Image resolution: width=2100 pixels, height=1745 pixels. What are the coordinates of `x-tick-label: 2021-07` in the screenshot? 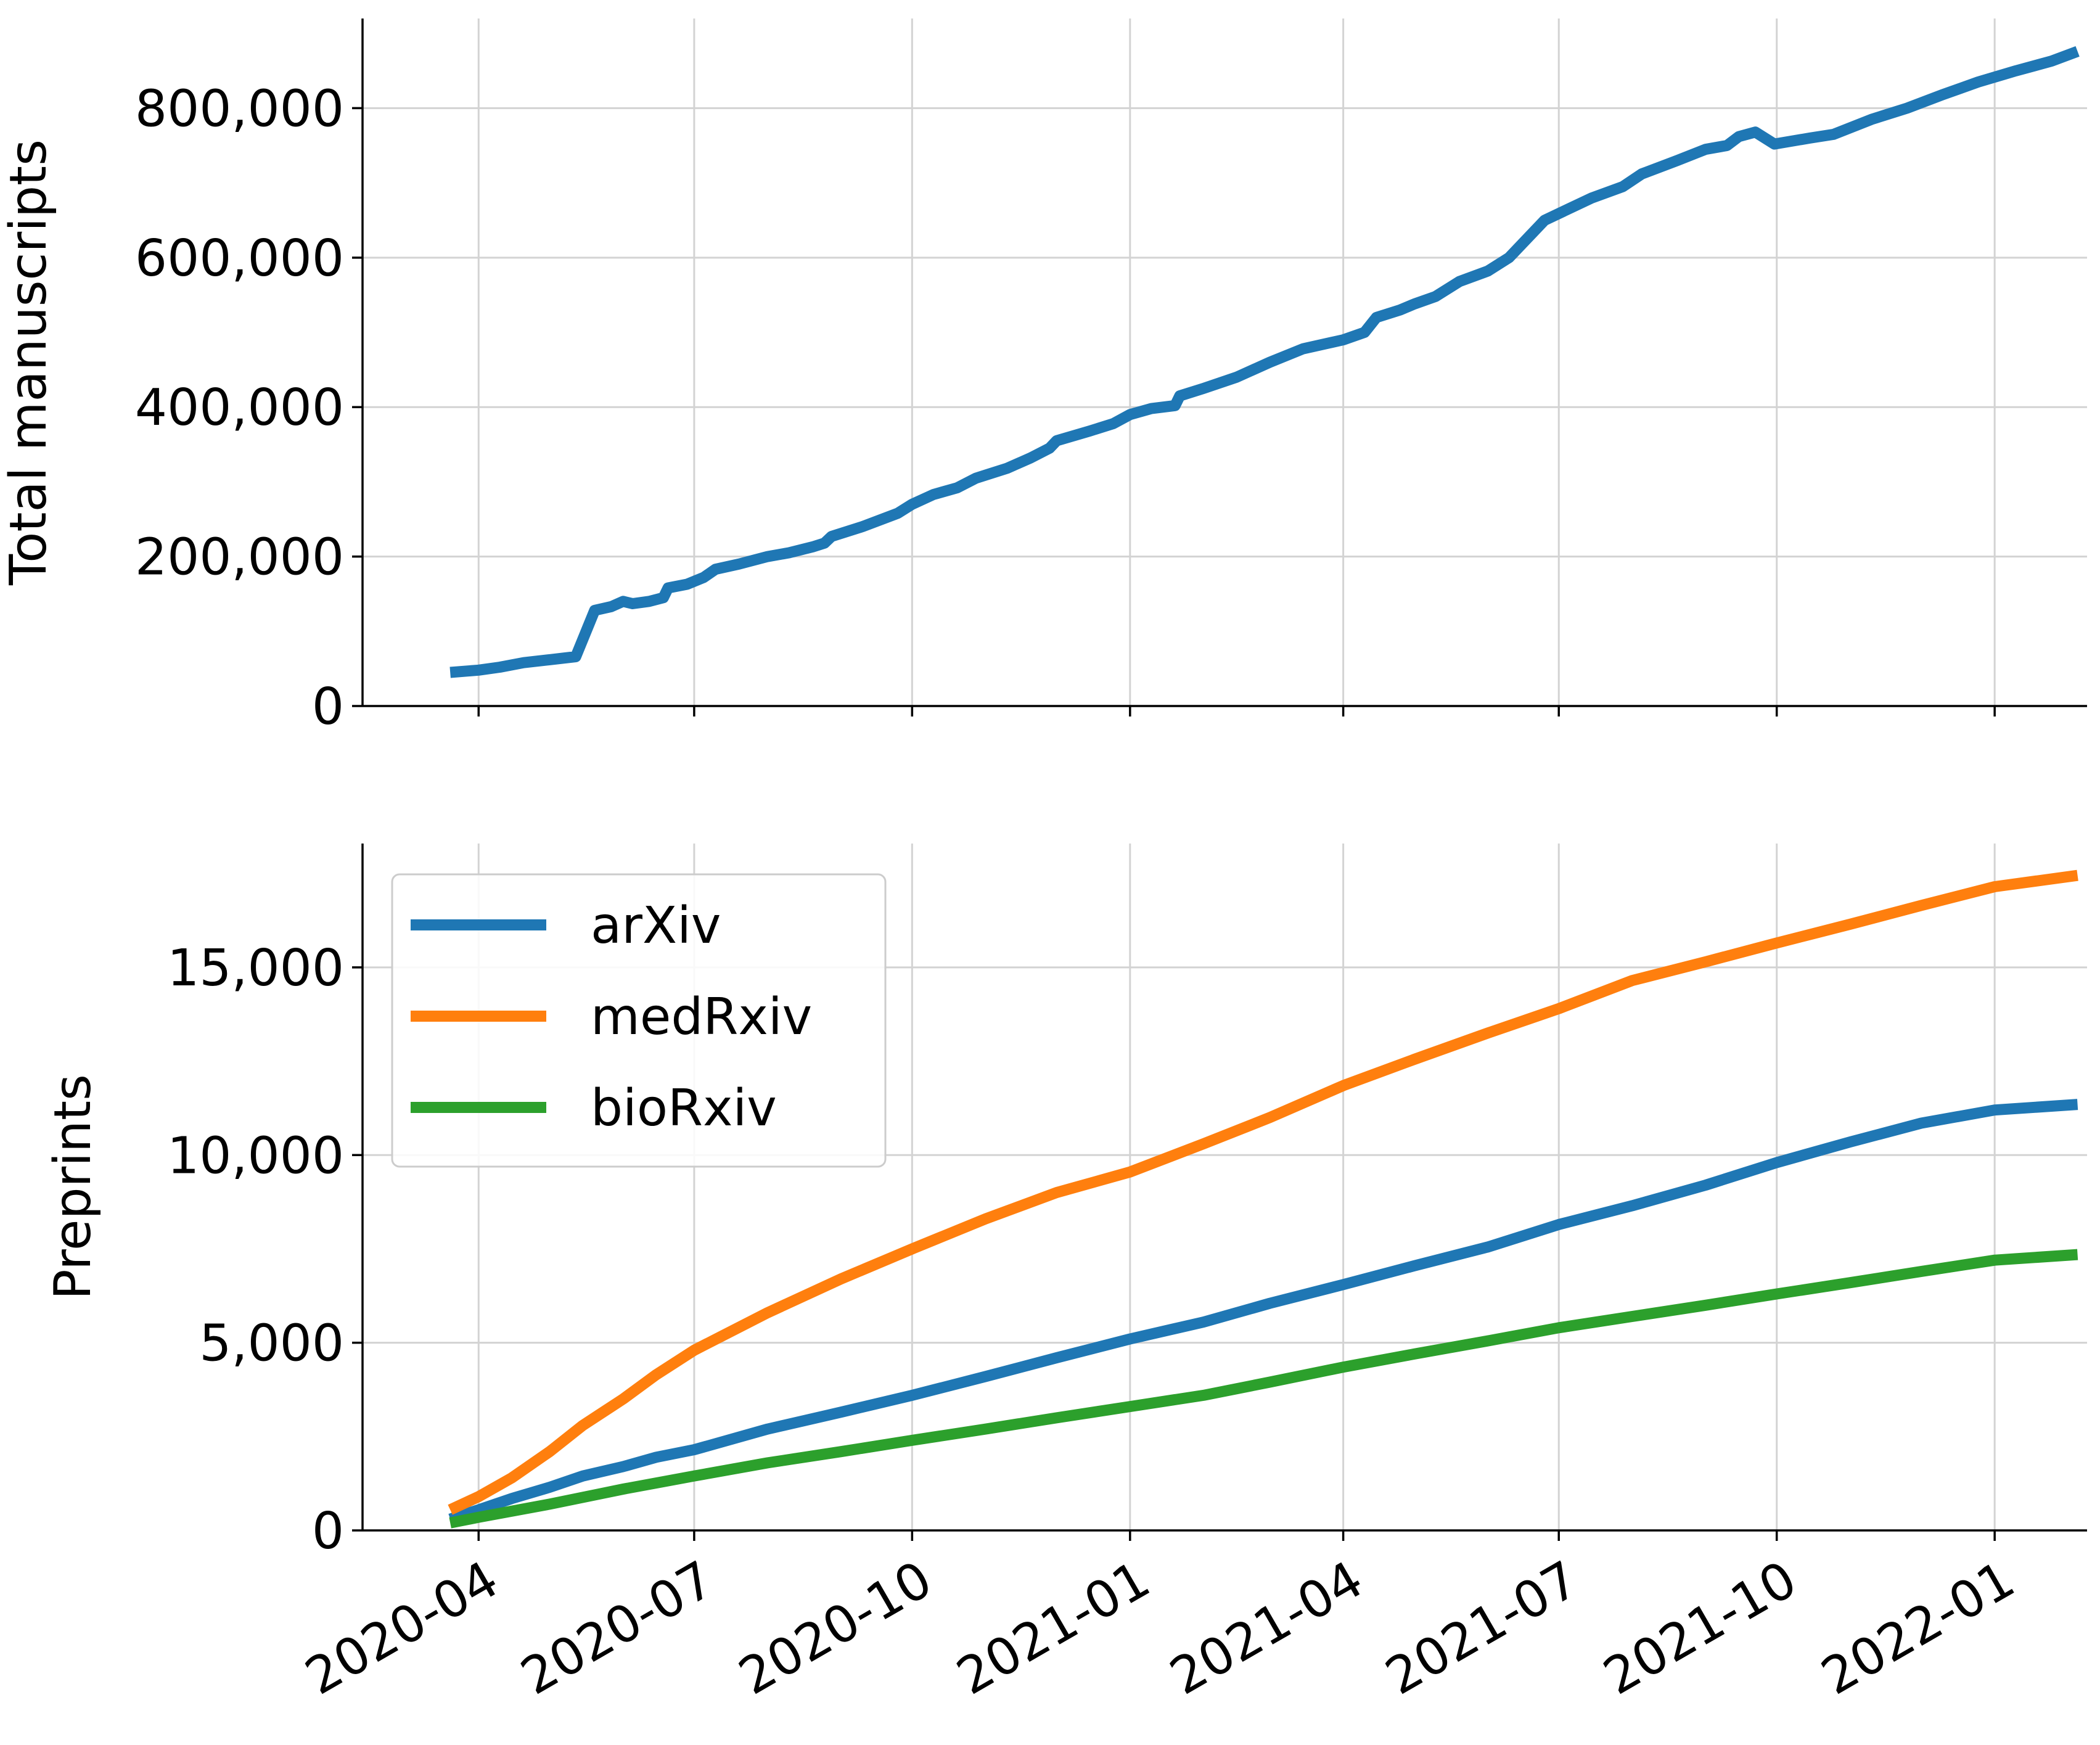 It's located at (1482, 1629).